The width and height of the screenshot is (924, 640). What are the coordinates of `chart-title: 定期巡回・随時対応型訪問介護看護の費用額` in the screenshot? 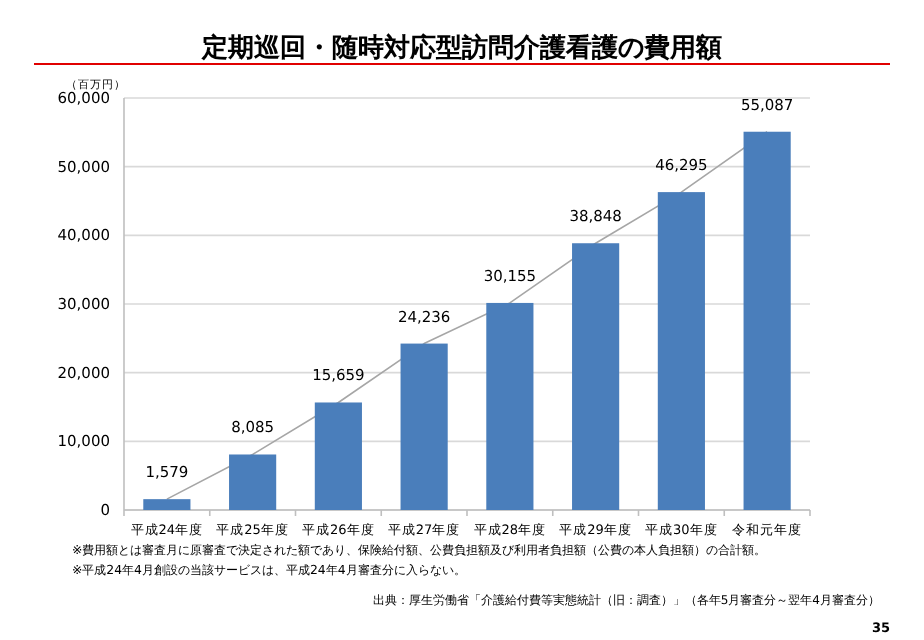 It's located at (461, 48).